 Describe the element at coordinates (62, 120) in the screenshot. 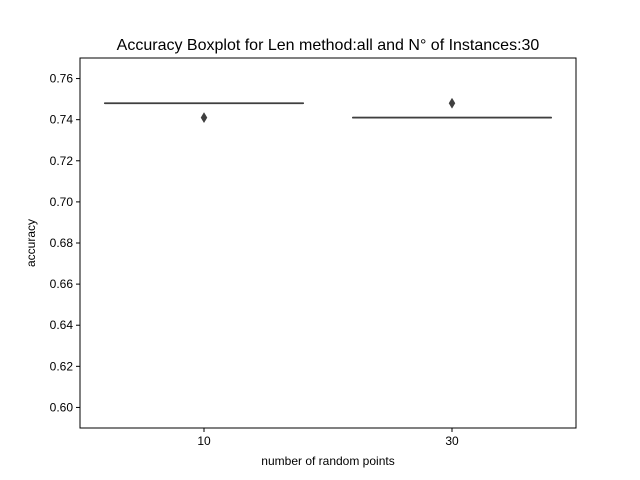

I see `y-tick-label: 0.74` at that location.